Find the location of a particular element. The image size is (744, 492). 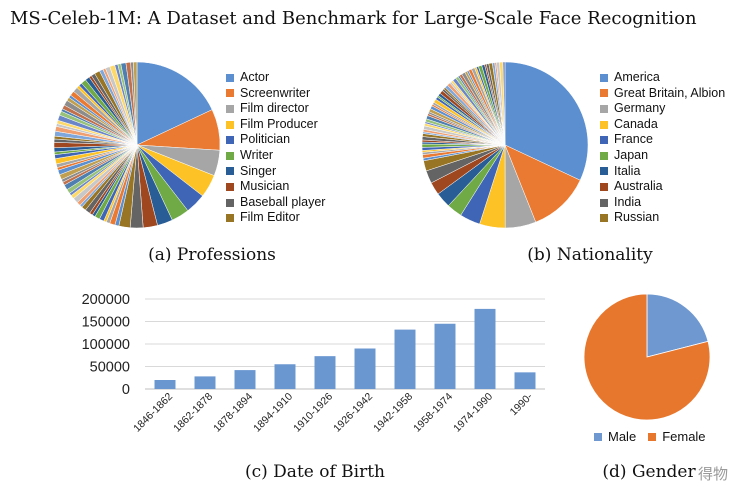

legend-label: Film Producer is located at coordinates (279, 123).